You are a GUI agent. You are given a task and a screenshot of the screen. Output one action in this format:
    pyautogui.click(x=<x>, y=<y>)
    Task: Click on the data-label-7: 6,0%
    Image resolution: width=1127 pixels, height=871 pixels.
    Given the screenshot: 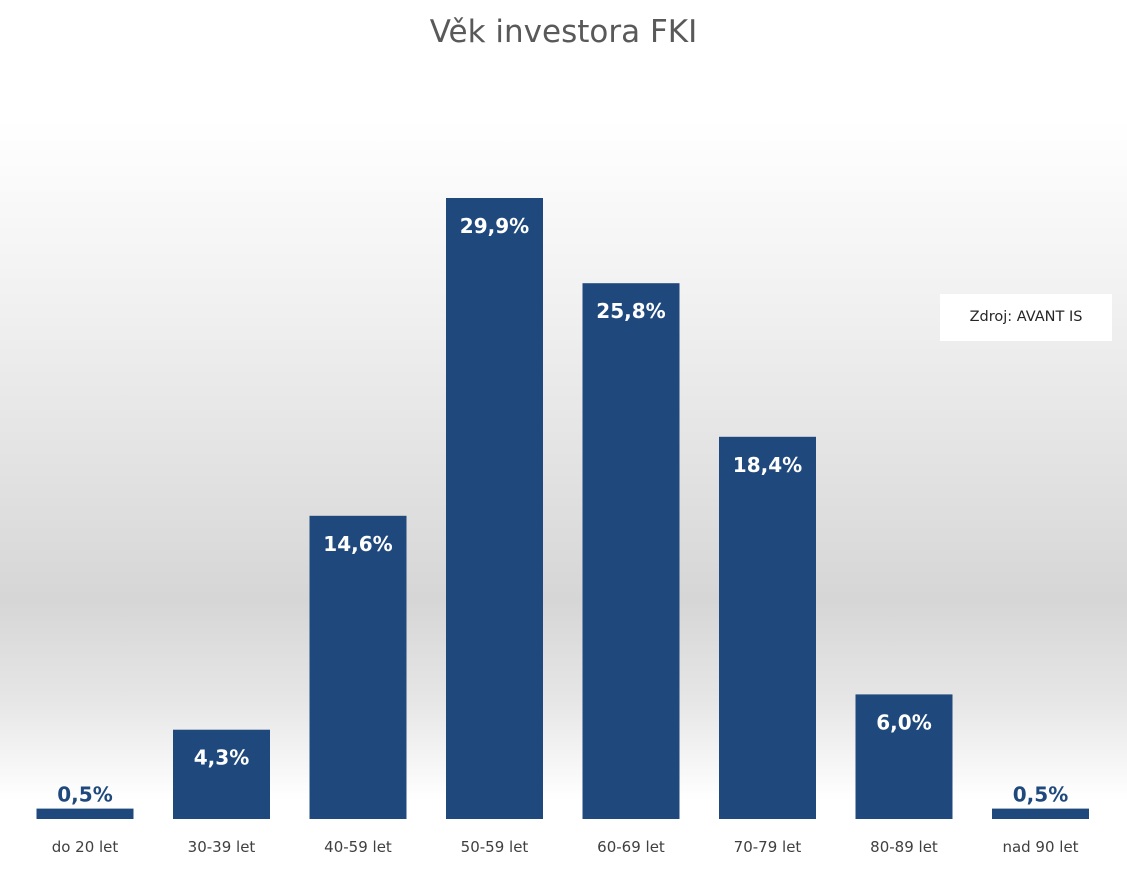 What is the action you would take?
    pyautogui.click(x=903, y=722)
    